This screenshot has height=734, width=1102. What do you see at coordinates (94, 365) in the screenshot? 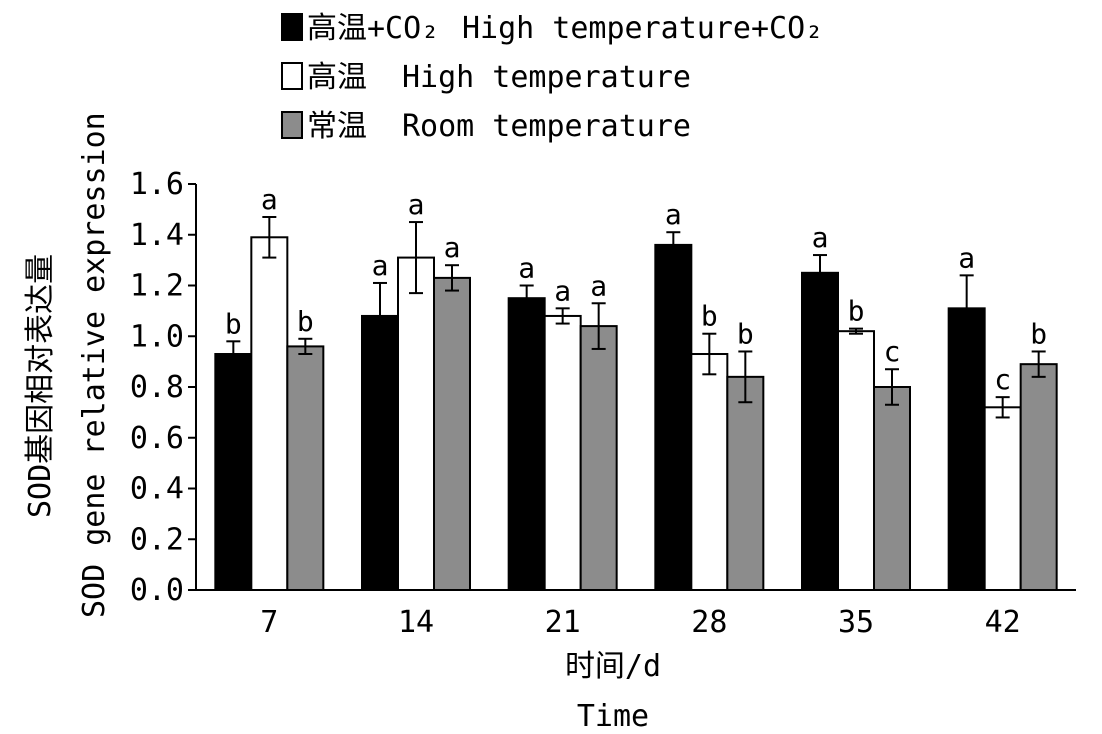
I see `y-axis-title-en: SOD gene relative expression` at bounding box center [94, 365].